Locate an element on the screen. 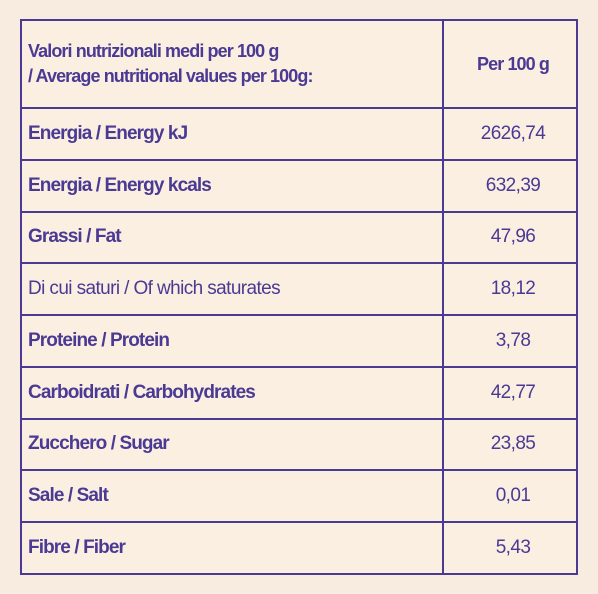  table-row: Proteine / Protein 3,78 is located at coordinates (299, 341).